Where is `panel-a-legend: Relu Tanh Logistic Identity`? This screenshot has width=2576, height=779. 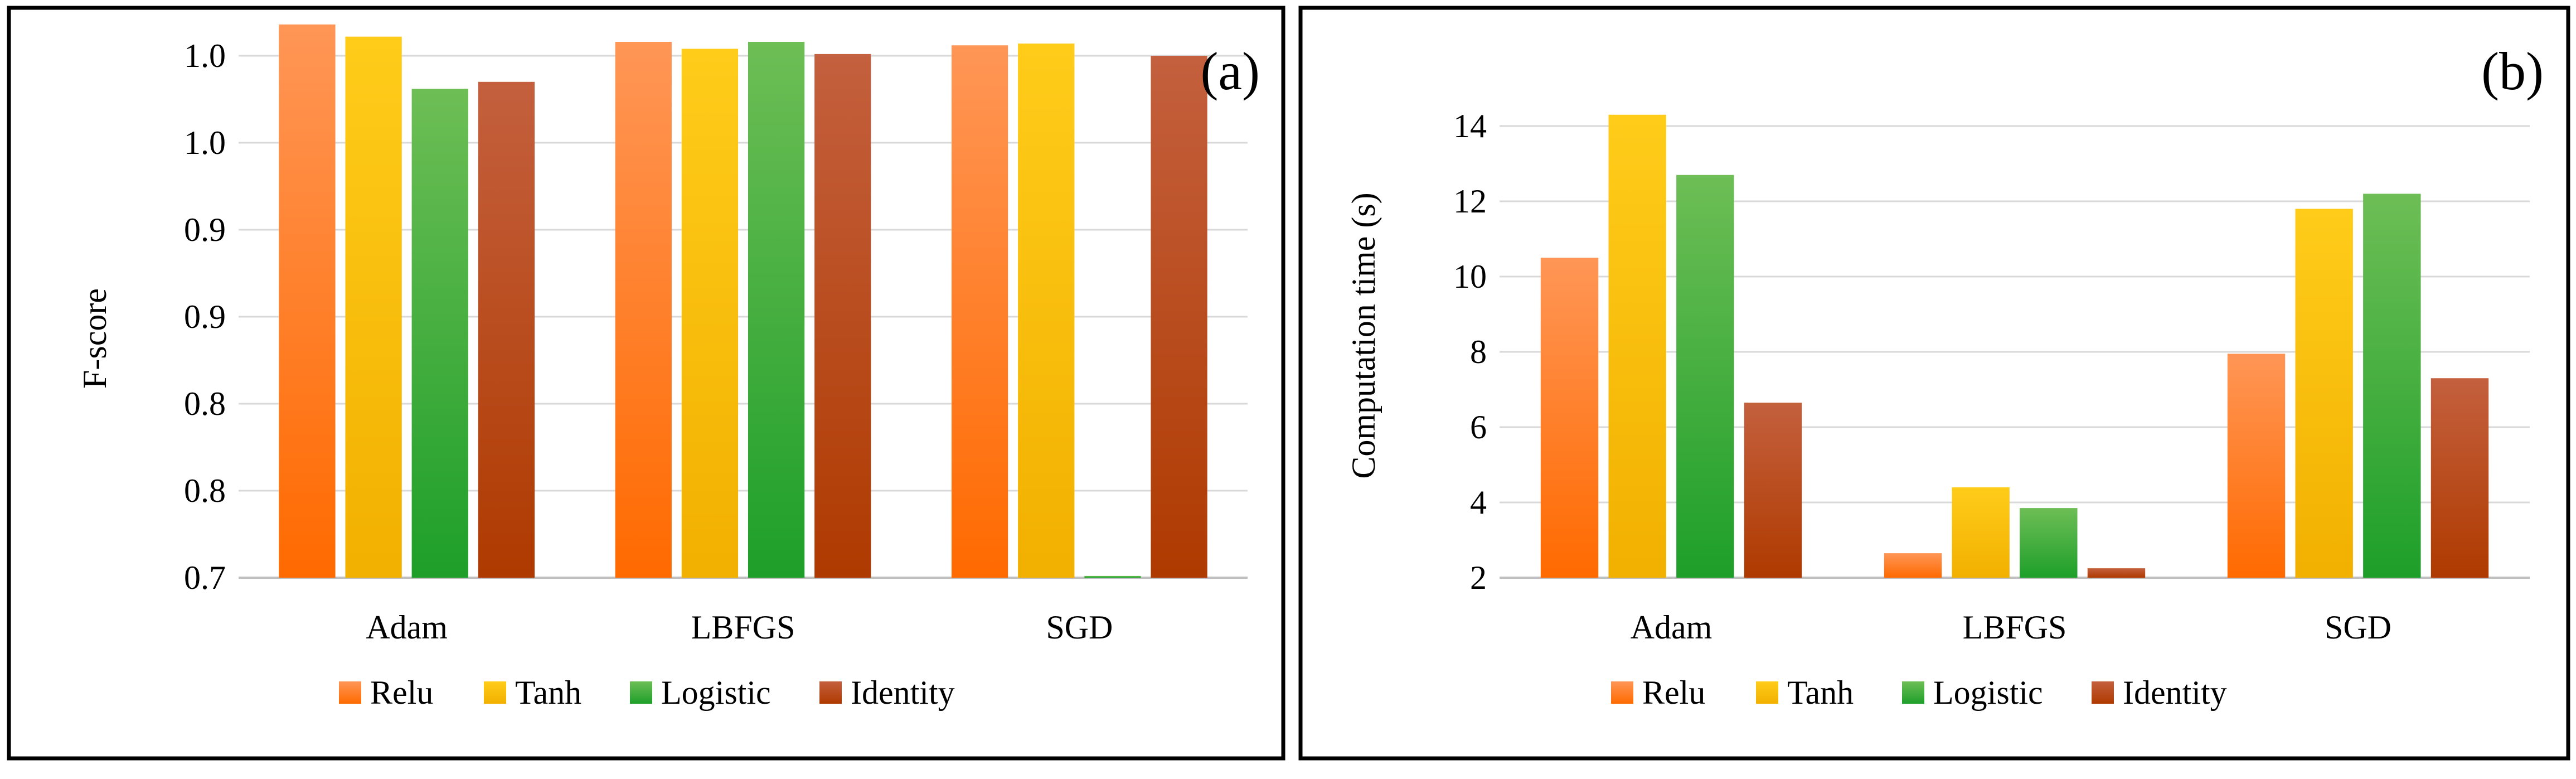 panel-a-legend: Relu Tanh Logistic Identity is located at coordinates (647, 692).